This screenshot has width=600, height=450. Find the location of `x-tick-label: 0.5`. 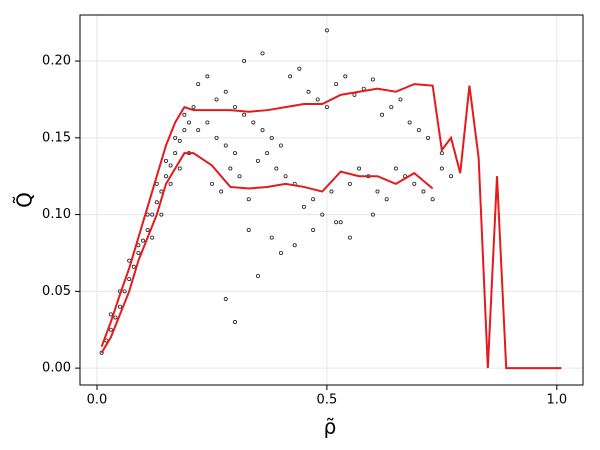

x-tick-label: 0.5 is located at coordinates (327, 400).